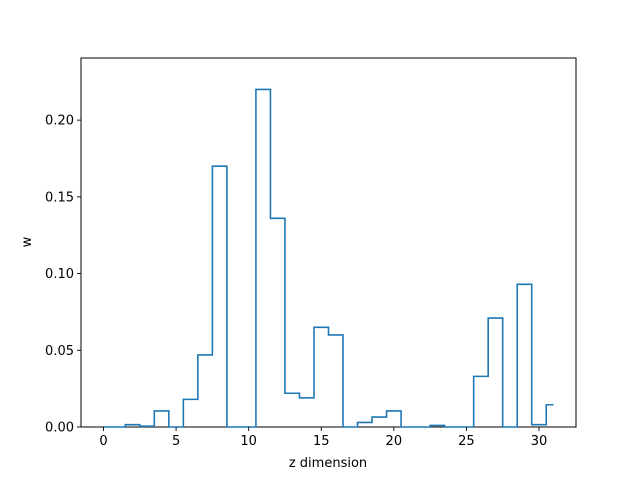  What do you see at coordinates (27, 241) in the screenshot?
I see `y-axis-label: w` at bounding box center [27, 241].